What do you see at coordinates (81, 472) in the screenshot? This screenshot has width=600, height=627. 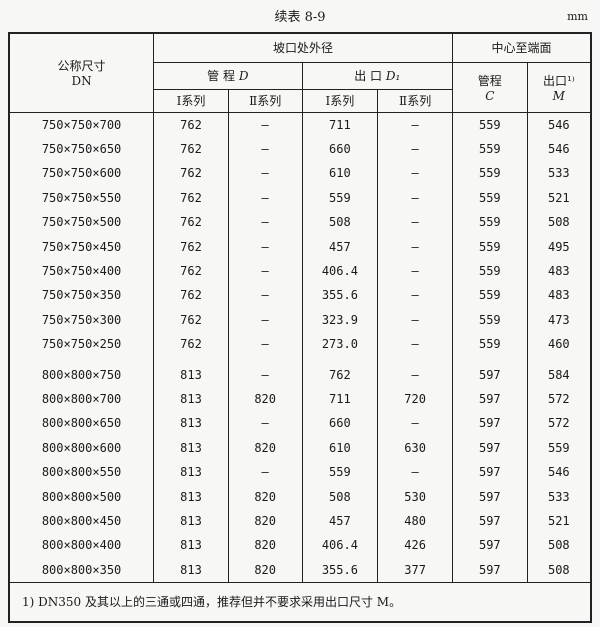 I see `cell-dn: 800×800×550` at bounding box center [81, 472].